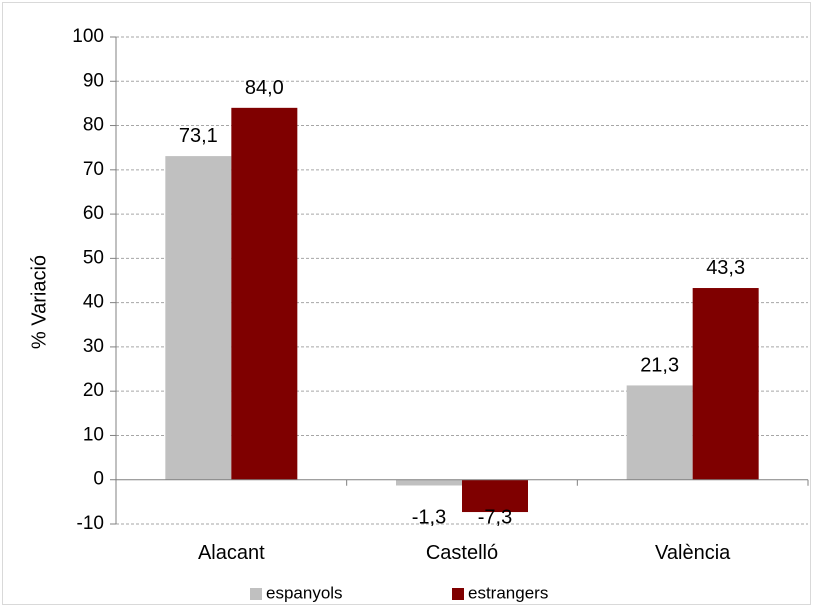 The width and height of the screenshot is (815, 609). I want to click on y-tick-label: 10, so click(93, 434).